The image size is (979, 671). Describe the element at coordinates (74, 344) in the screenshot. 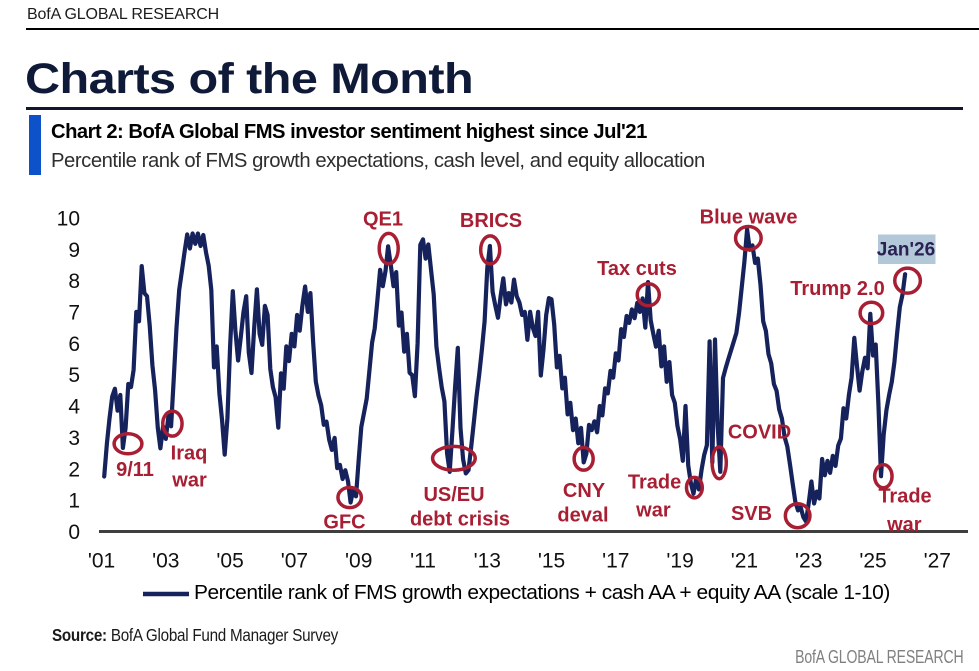

I see `svg-text: 6` at that location.